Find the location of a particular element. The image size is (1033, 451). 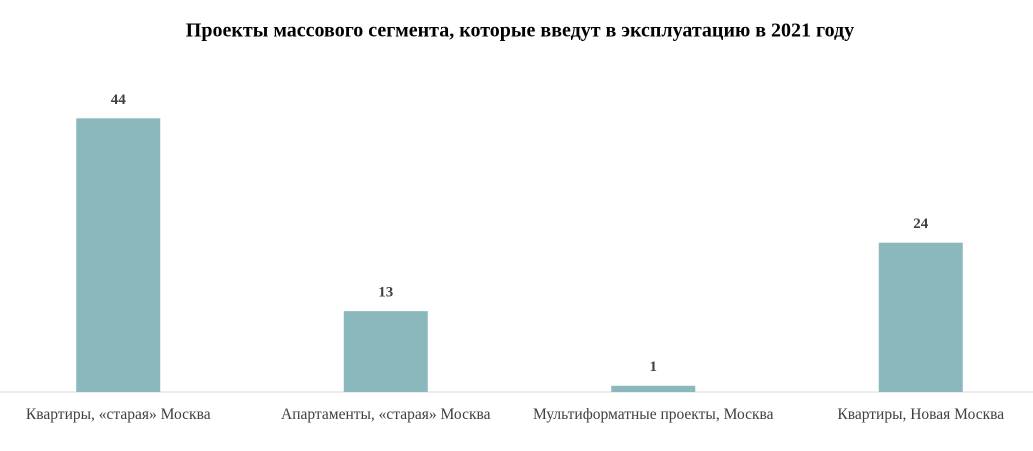

value-label: 44 is located at coordinates (119, 100).